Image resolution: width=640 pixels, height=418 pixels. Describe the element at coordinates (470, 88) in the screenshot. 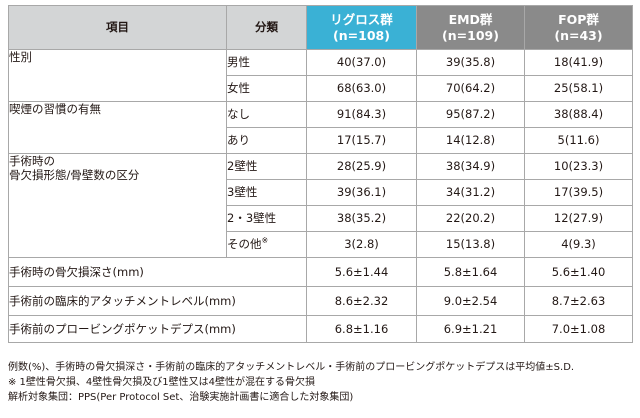

I see `value-emd: 70(64.2)` at that location.